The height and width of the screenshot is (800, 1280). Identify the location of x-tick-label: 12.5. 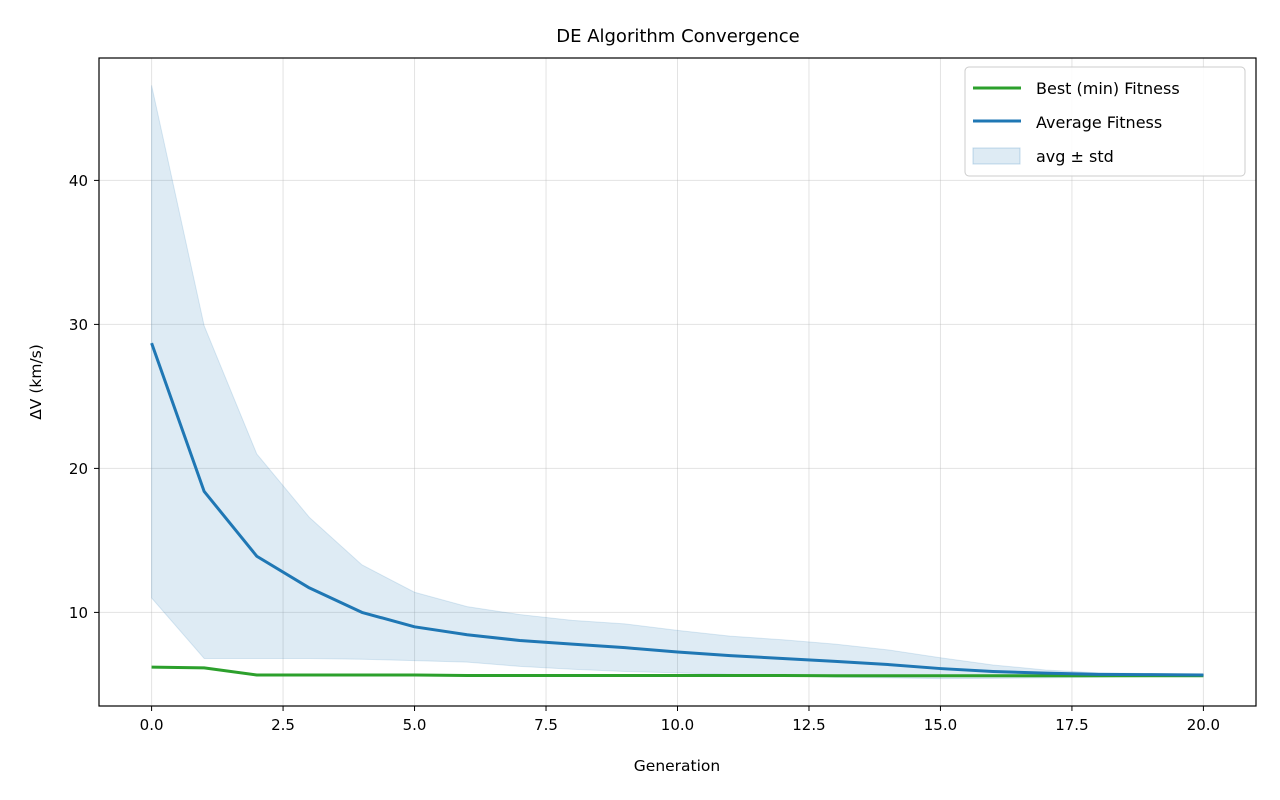
(808, 725).